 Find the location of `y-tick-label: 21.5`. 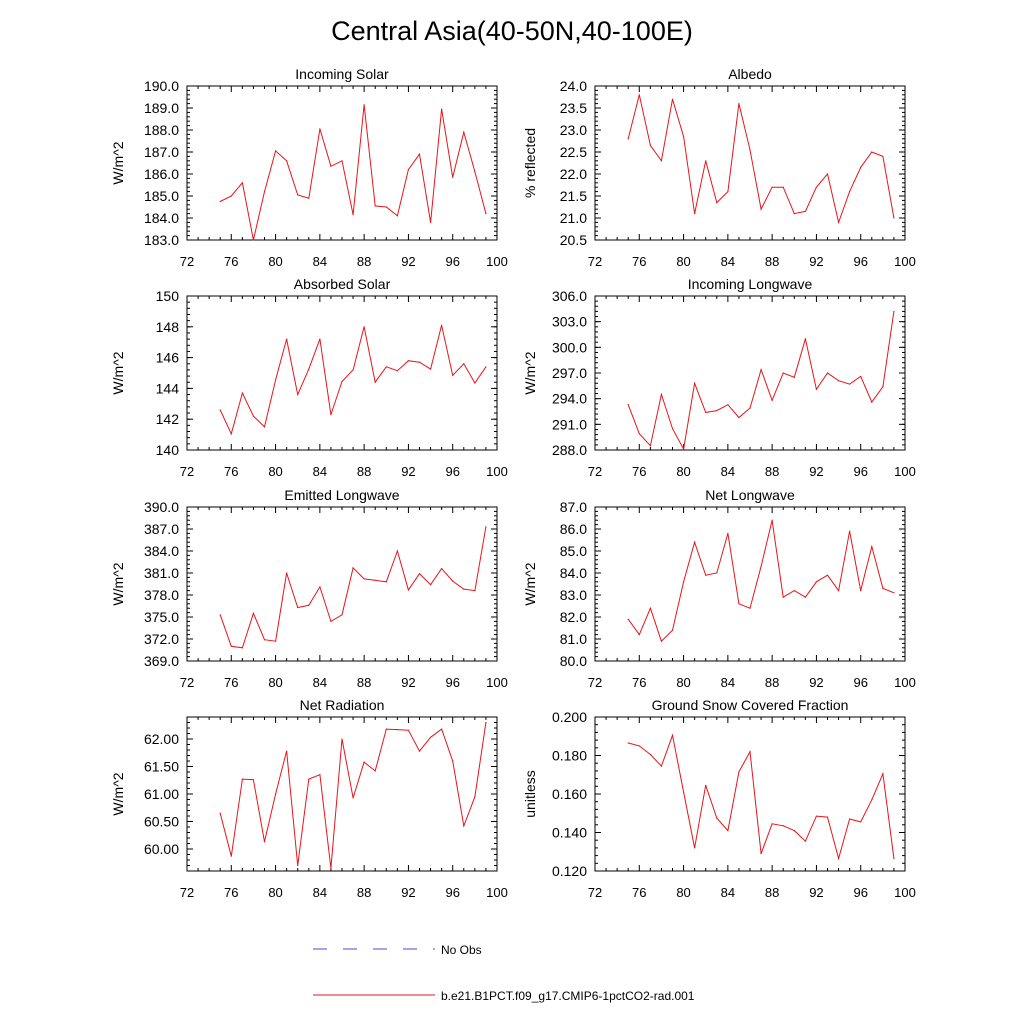

y-tick-label: 21.5 is located at coordinates (573, 196).